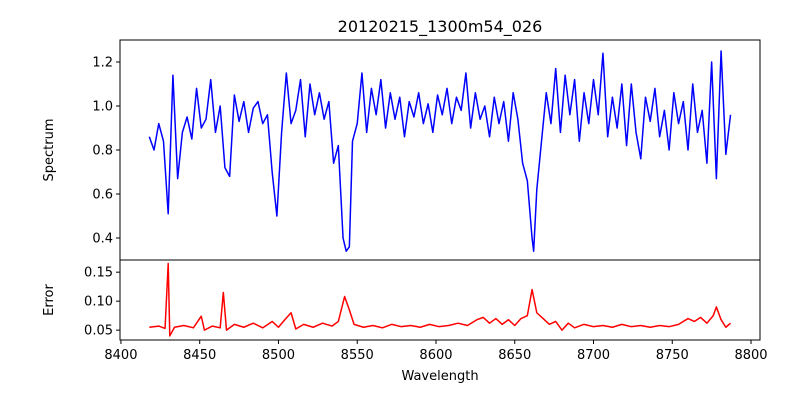 The height and width of the screenshot is (400, 800). What do you see at coordinates (672, 355) in the screenshot?
I see `x-tick-label: 8750` at bounding box center [672, 355].